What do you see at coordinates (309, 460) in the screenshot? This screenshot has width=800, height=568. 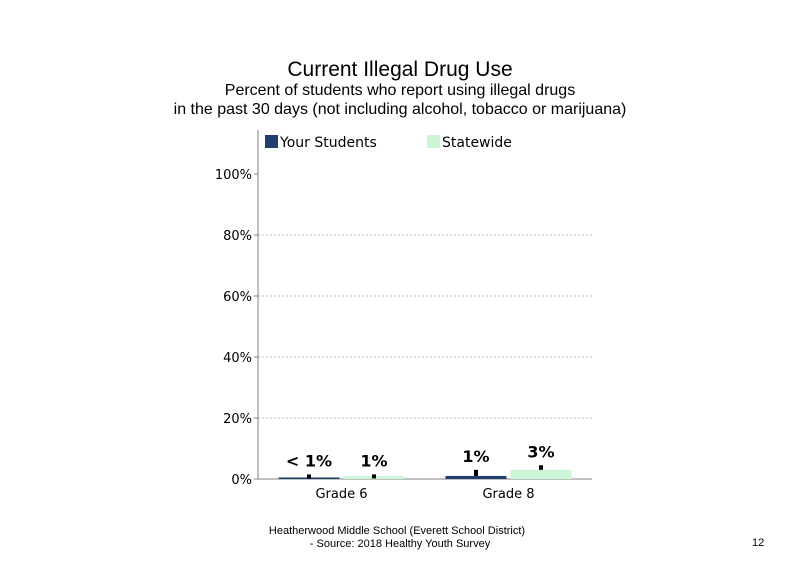 I see `data-label: < 1%` at bounding box center [309, 460].